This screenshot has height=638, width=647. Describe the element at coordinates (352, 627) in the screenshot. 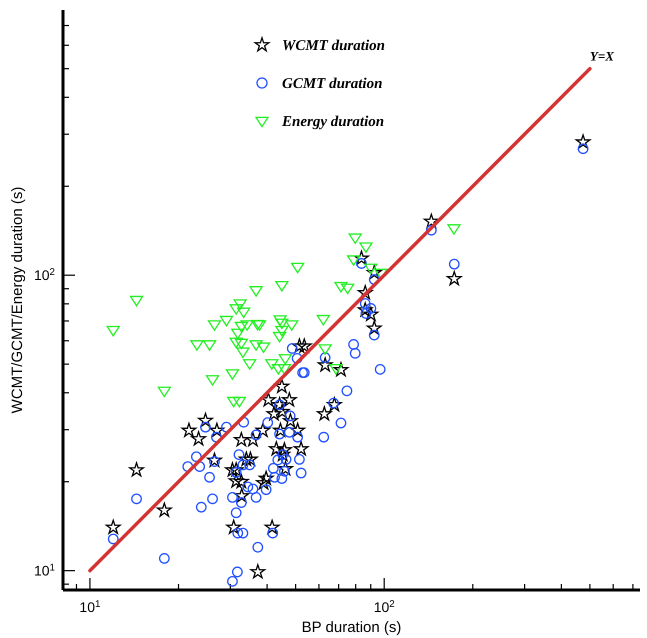

I see `x-axis-title: BP duration (s)` at that location.